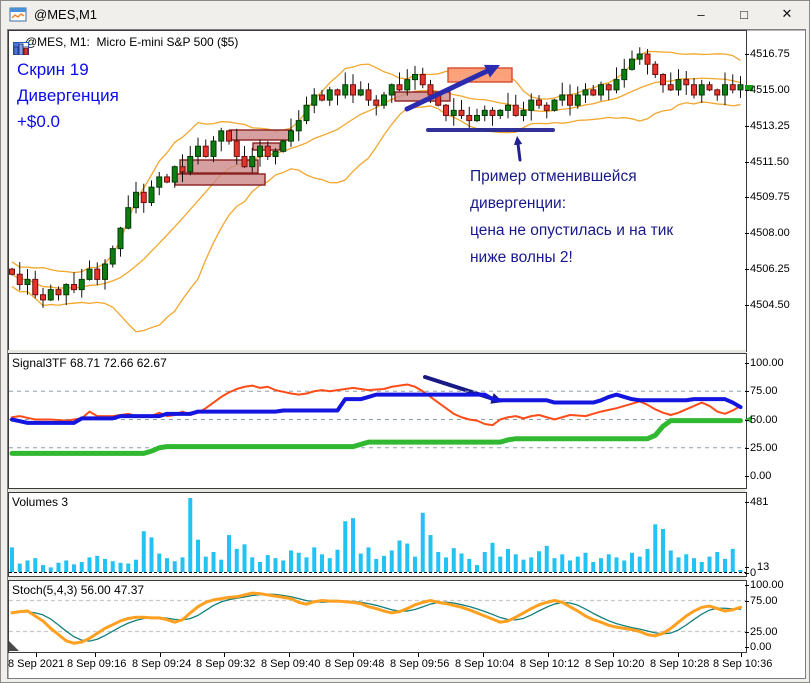 The image size is (810, 683). Describe the element at coordinates (753, 573) in the screenshot. I see `axis-label: 0` at that location.